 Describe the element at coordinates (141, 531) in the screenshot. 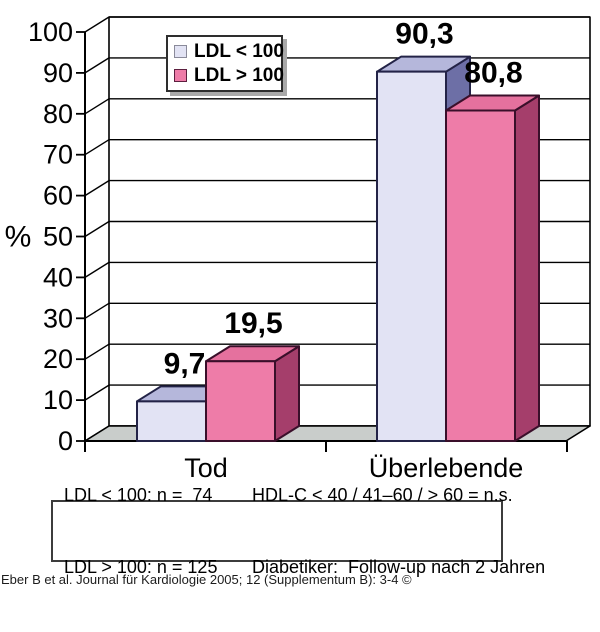

I see `footer-left-column: LDL < 100: n = 74 LDL > 100: n = 125` at that location.